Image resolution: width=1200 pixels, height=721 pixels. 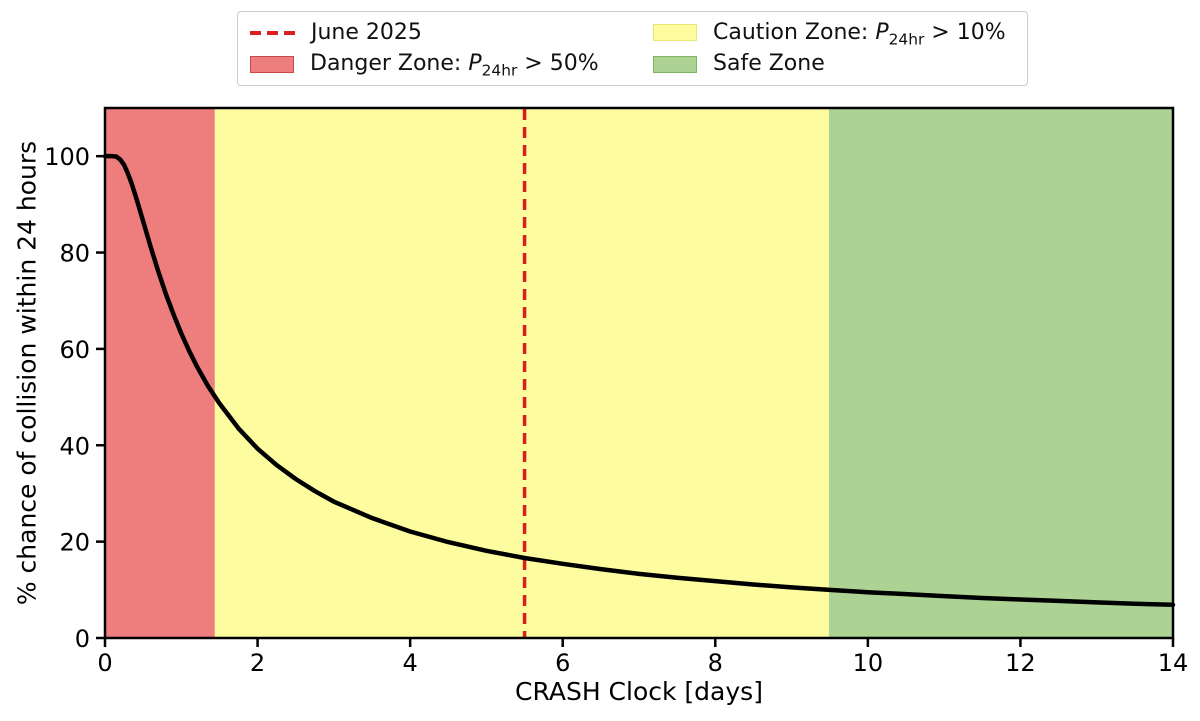 I want to click on dashed-line-swatch, so click(x=272, y=32).